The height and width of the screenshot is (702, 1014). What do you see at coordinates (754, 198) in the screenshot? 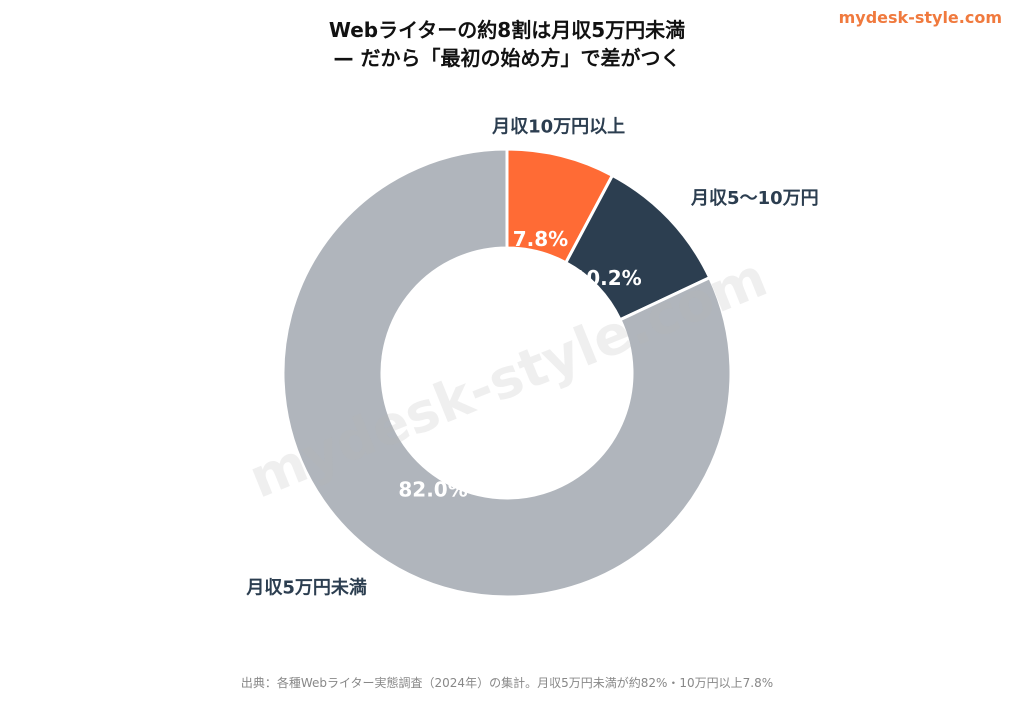
I see `slice-mid-category-label: 月収5〜10万円` at bounding box center [754, 198].